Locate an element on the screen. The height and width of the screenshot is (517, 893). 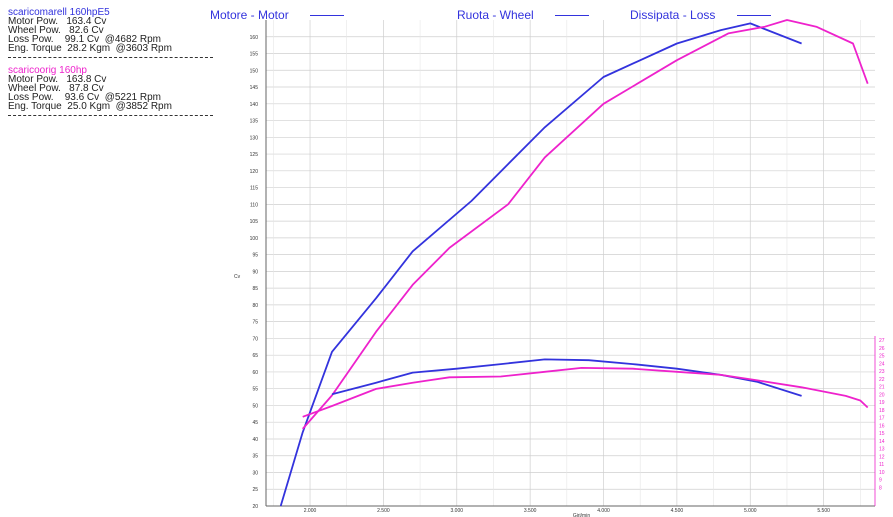
y2-tick-label: 12 is located at coordinates (882, 457).